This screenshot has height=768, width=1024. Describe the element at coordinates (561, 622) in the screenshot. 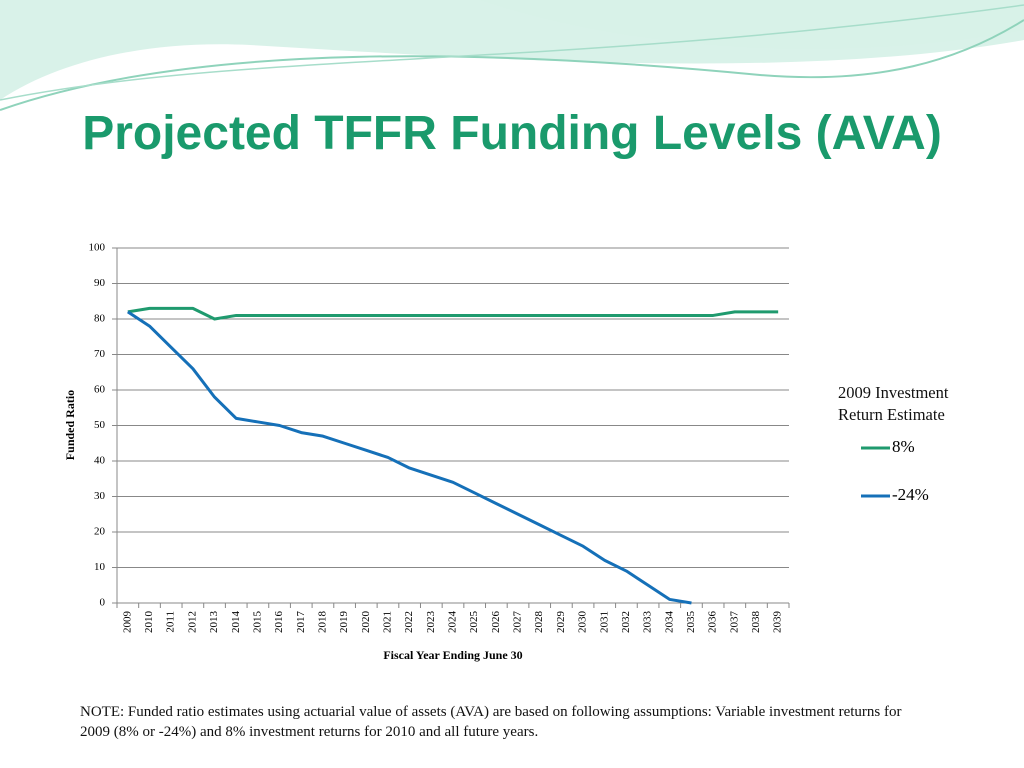

I see `x-tick-label: 2029` at that location.